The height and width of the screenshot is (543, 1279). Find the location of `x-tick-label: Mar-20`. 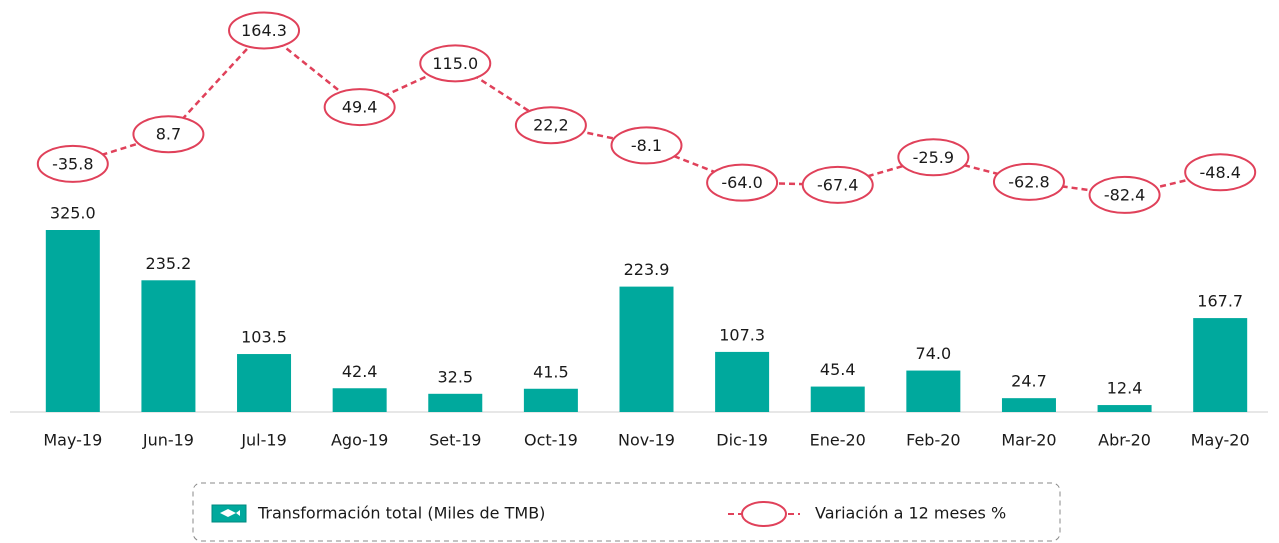

x-tick-label: Mar-20 is located at coordinates (1028, 440).